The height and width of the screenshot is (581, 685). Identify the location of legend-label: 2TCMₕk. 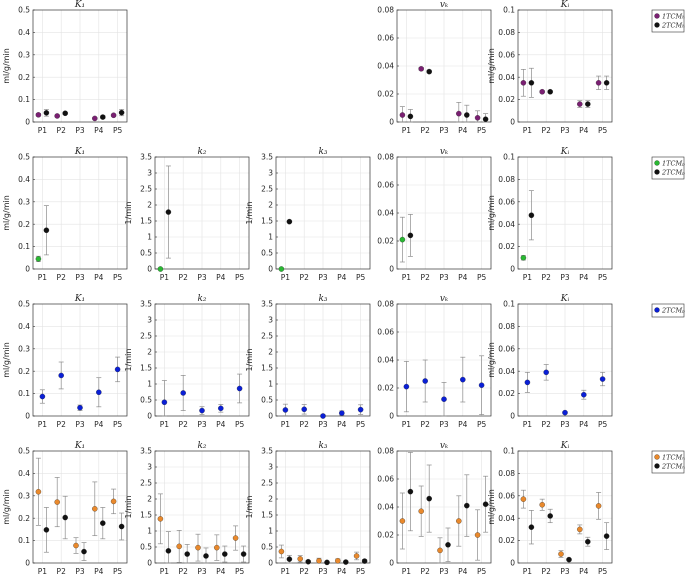
(673, 25).